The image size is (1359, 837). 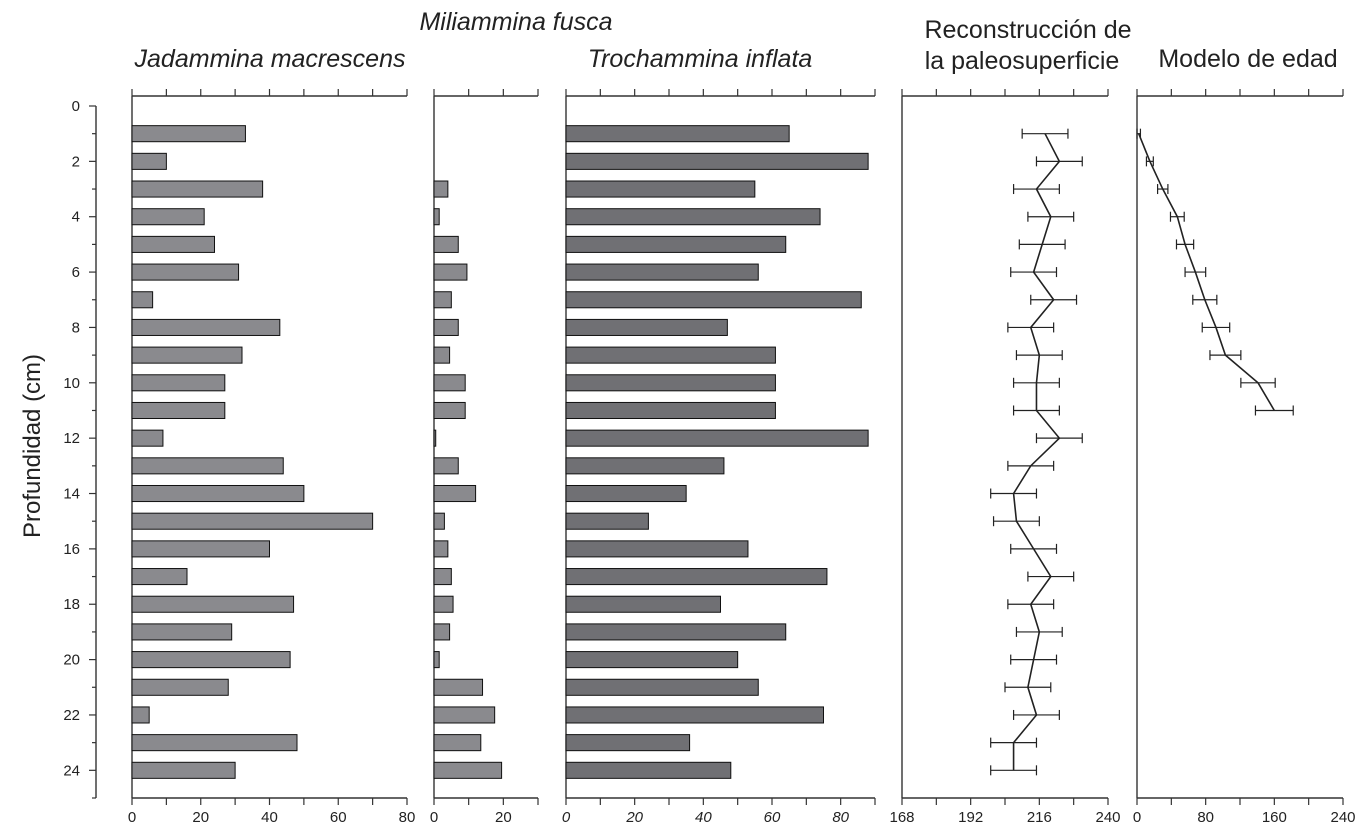 What do you see at coordinates (76, 272) in the screenshot?
I see `depth-tick-label: 6` at bounding box center [76, 272].